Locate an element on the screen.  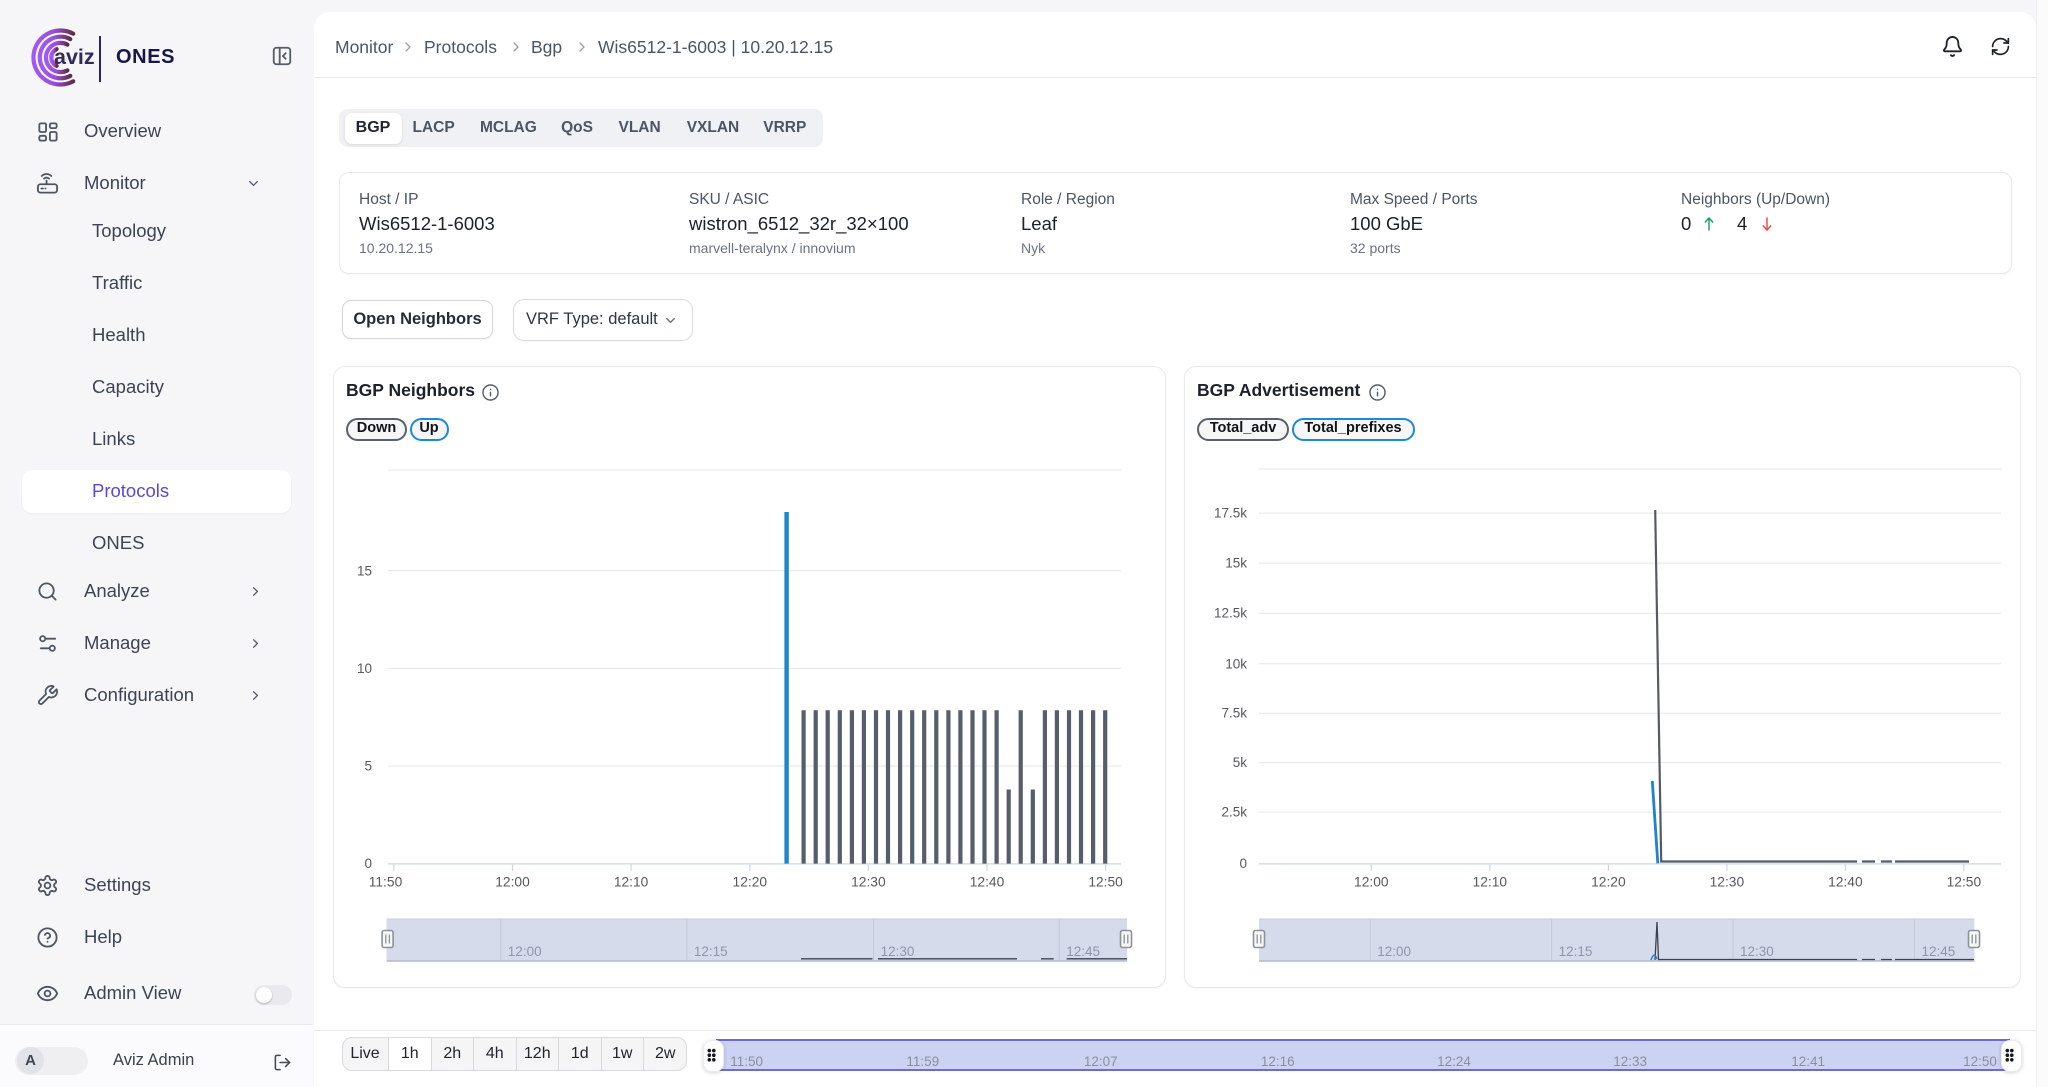
svg-text: 7.5k is located at coordinates (1234, 713).